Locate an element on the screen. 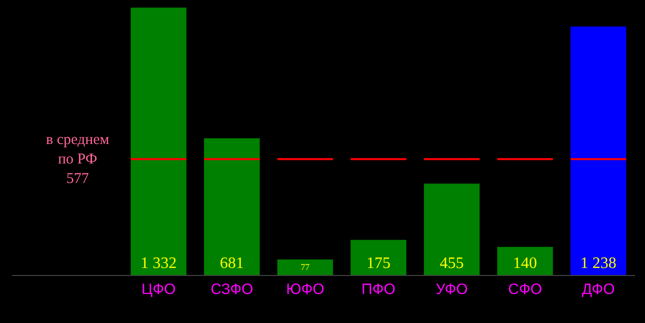  data-label: 1 238 is located at coordinates (598, 263).